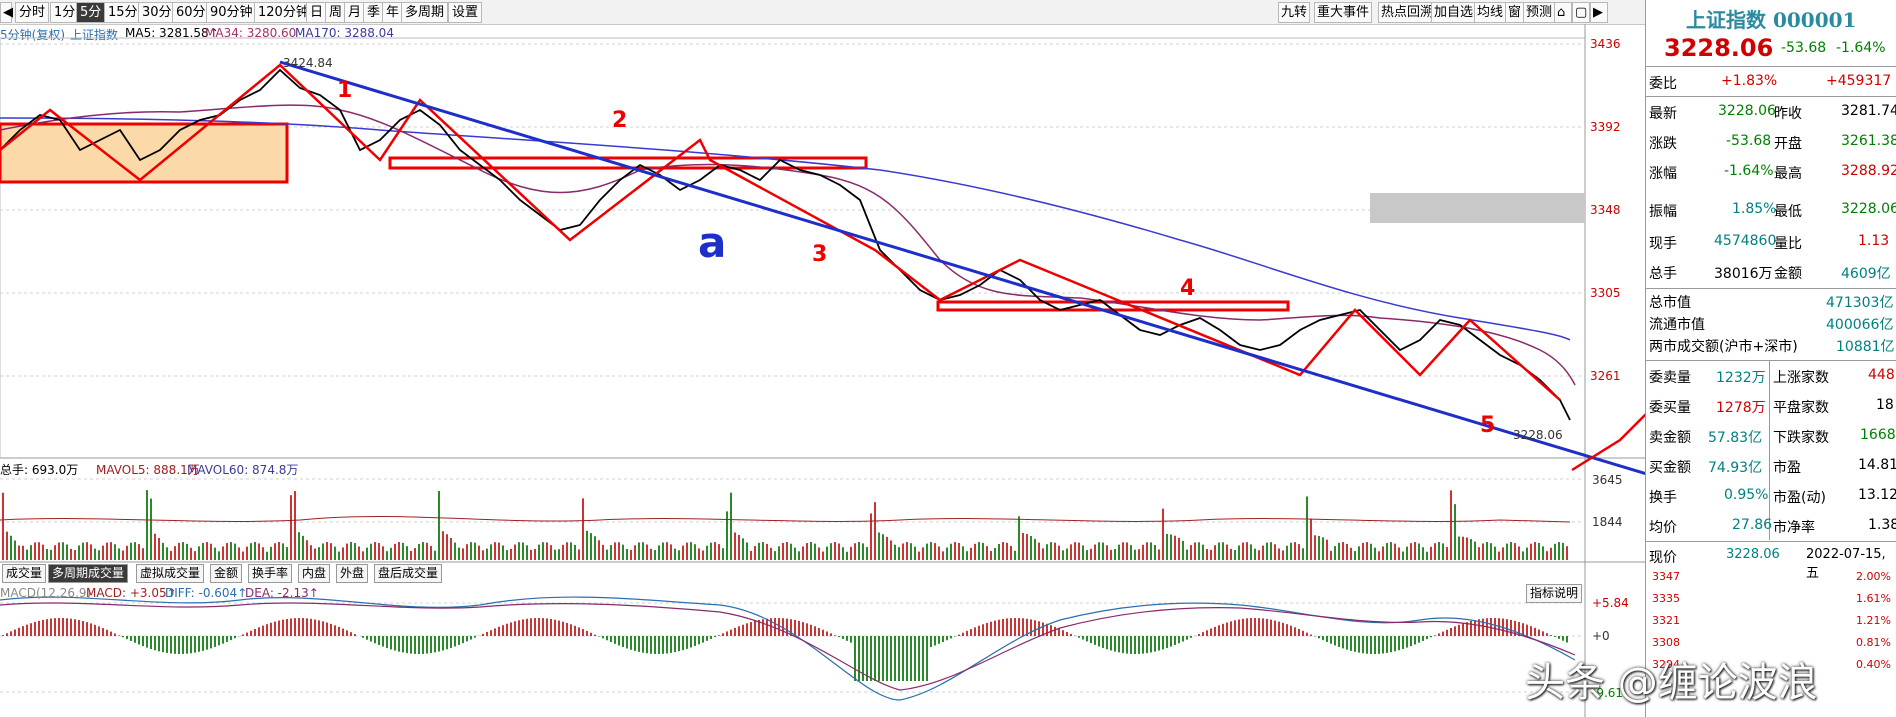  Describe the element at coordinates (352, 573) in the screenshot. I see `bottom-tab-outer: 外盘` at that location.